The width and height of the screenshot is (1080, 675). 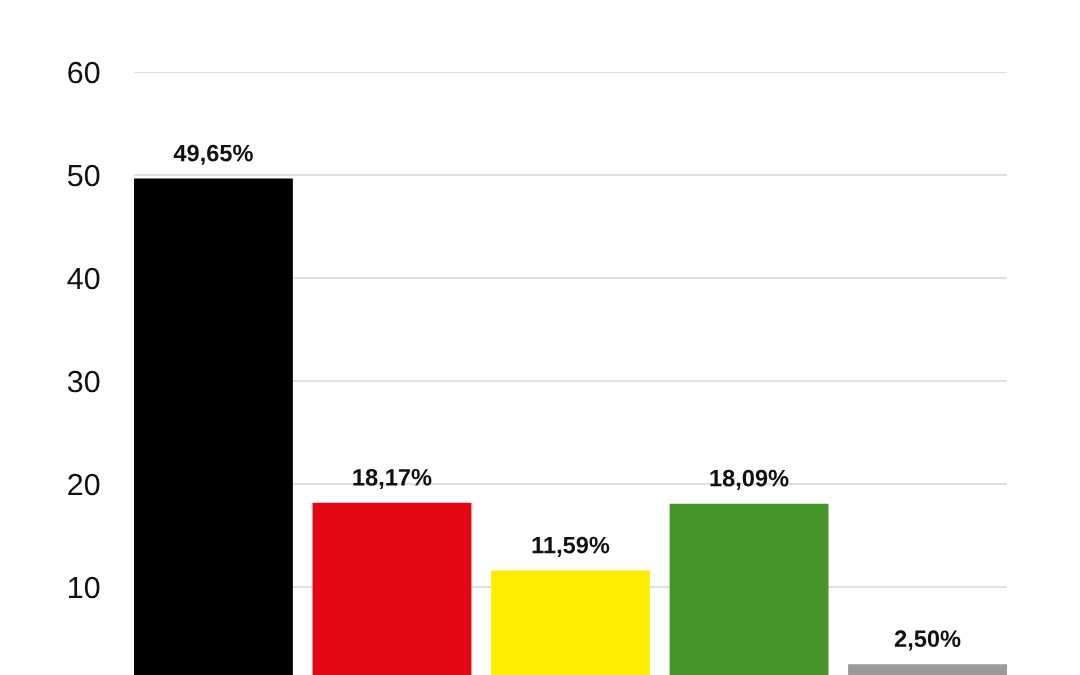 I want to click on data-label: 2,50%, so click(x=927, y=640).